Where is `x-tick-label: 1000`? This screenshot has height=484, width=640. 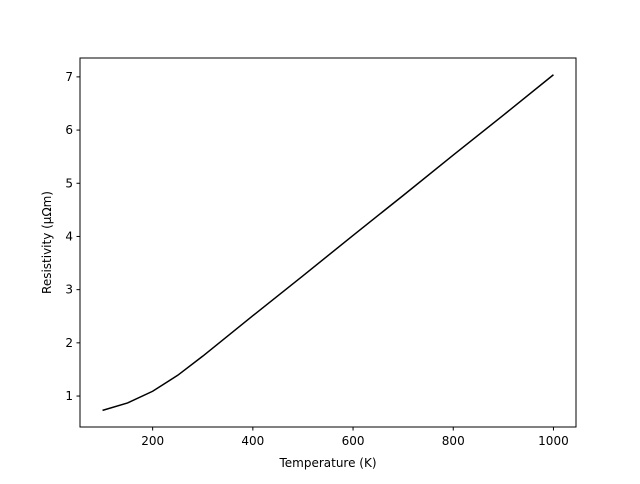 x-tick-label: 1000 is located at coordinates (553, 441).